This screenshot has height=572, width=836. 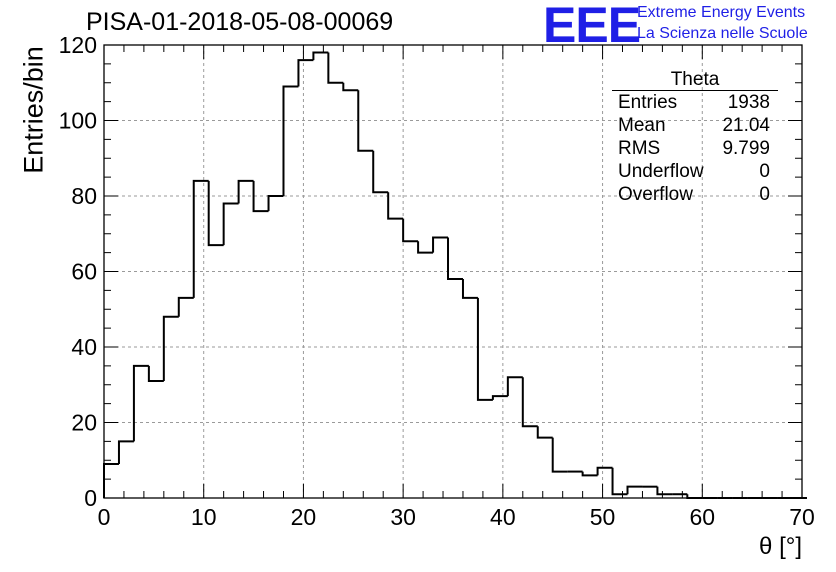 I want to click on y-tick-label: 100, so click(x=78, y=121).